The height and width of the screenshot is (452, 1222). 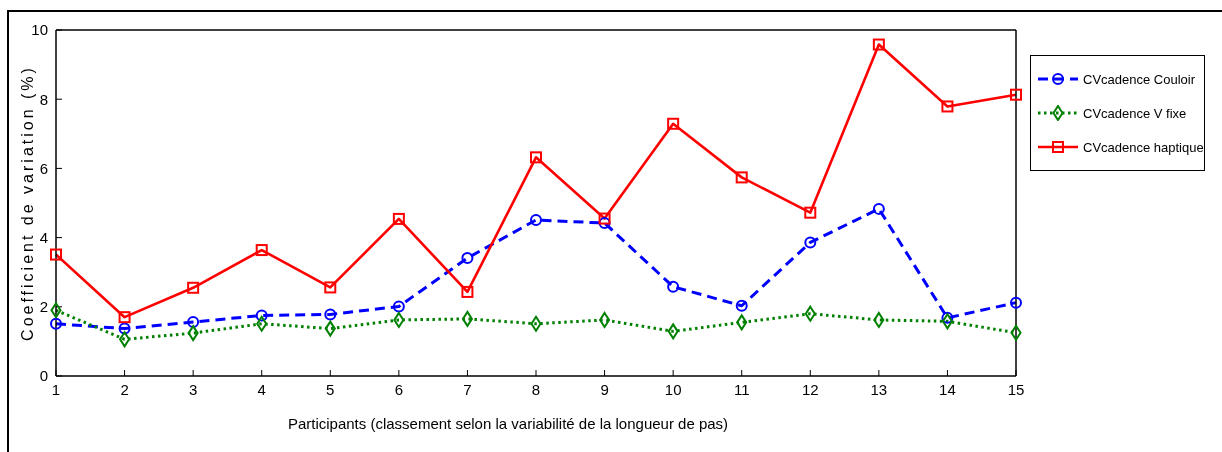 What do you see at coordinates (124, 389) in the screenshot?
I see `x-tick-label: 2` at bounding box center [124, 389].